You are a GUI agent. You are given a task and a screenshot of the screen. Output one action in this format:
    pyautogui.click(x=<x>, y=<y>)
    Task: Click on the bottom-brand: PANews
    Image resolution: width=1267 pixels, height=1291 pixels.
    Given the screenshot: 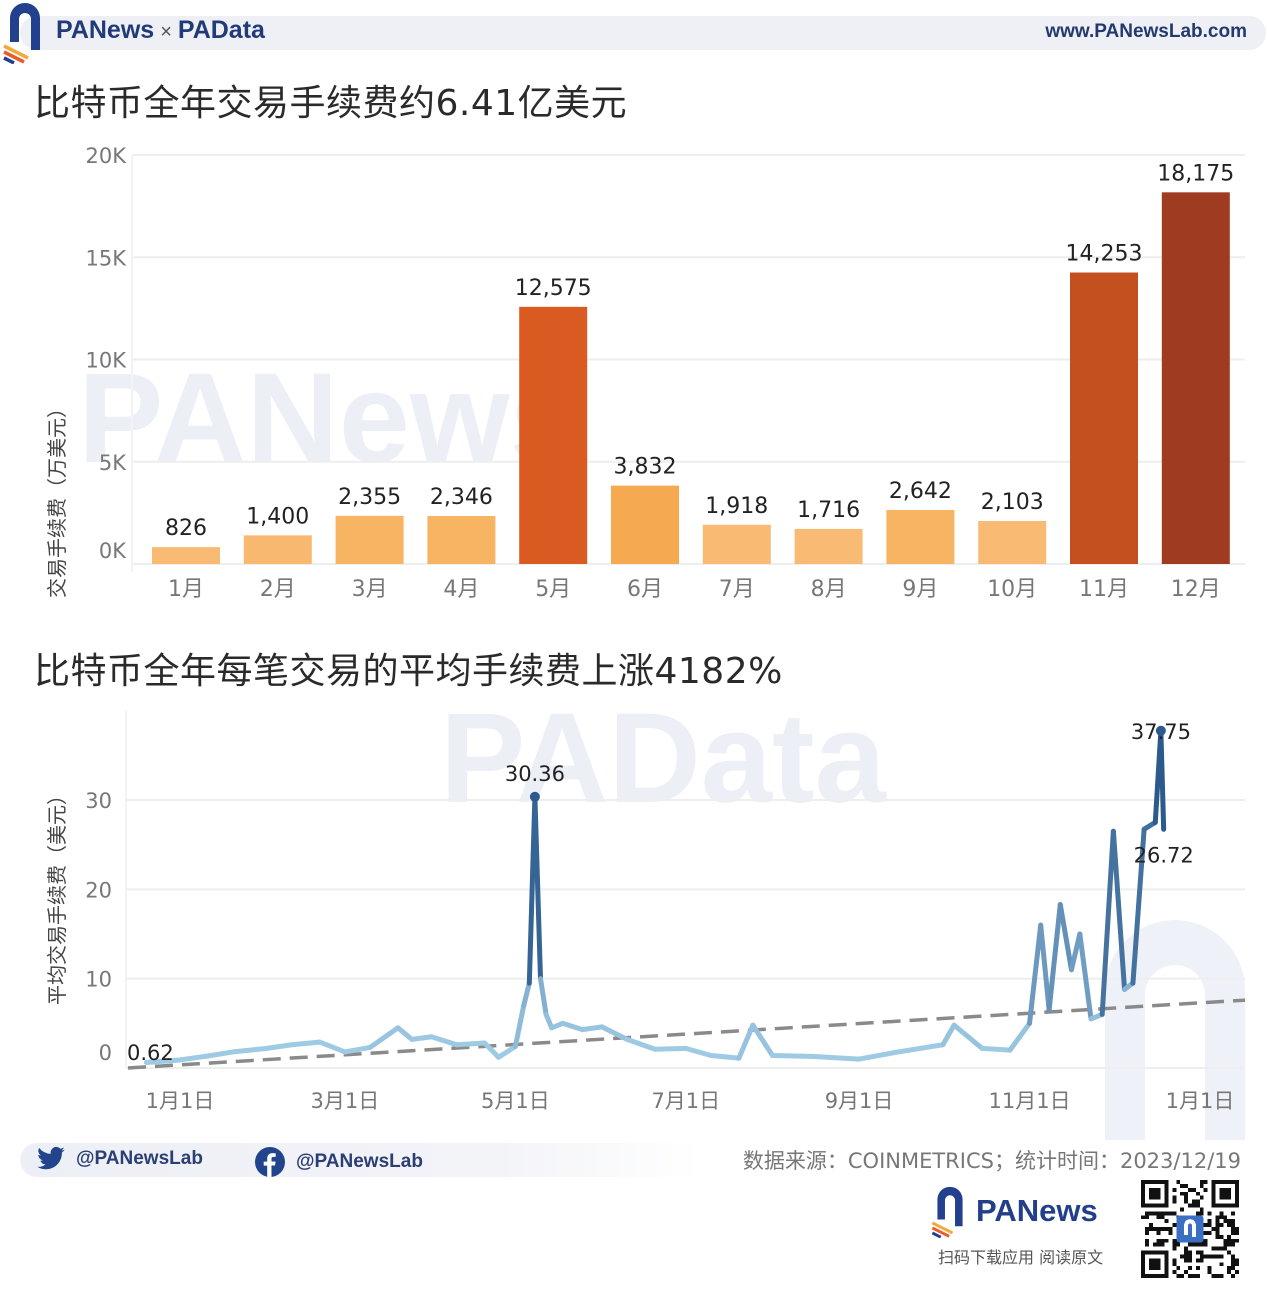 What is the action you would take?
    pyautogui.click(x=1037, y=1210)
    